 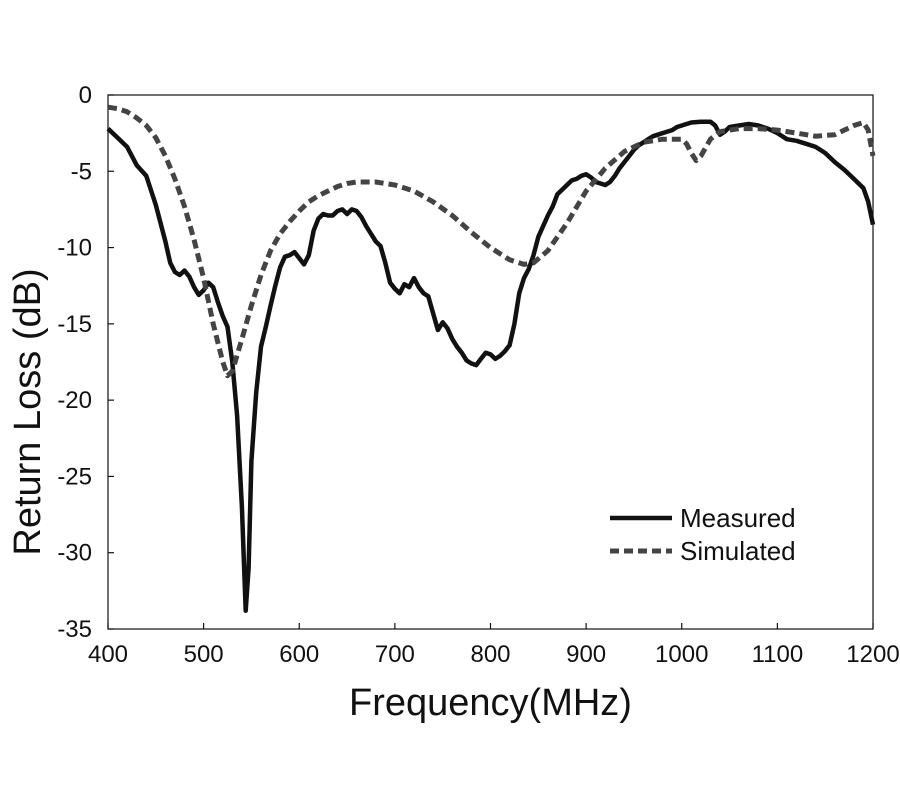 What do you see at coordinates (872, 654) in the screenshot?
I see `x-tick-label: 1200` at bounding box center [872, 654].